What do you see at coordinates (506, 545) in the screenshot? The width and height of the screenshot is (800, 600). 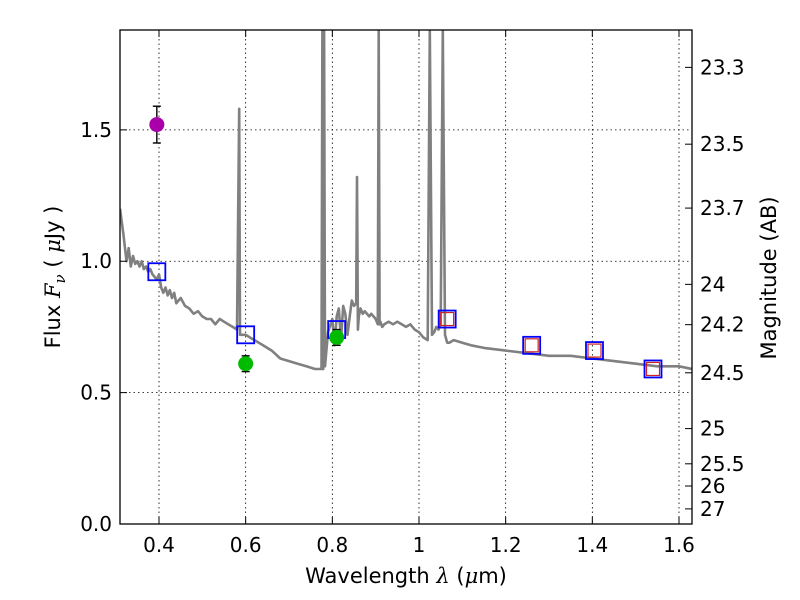 I see `x-tick-label: 1.2` at bounding box center [506, 545].